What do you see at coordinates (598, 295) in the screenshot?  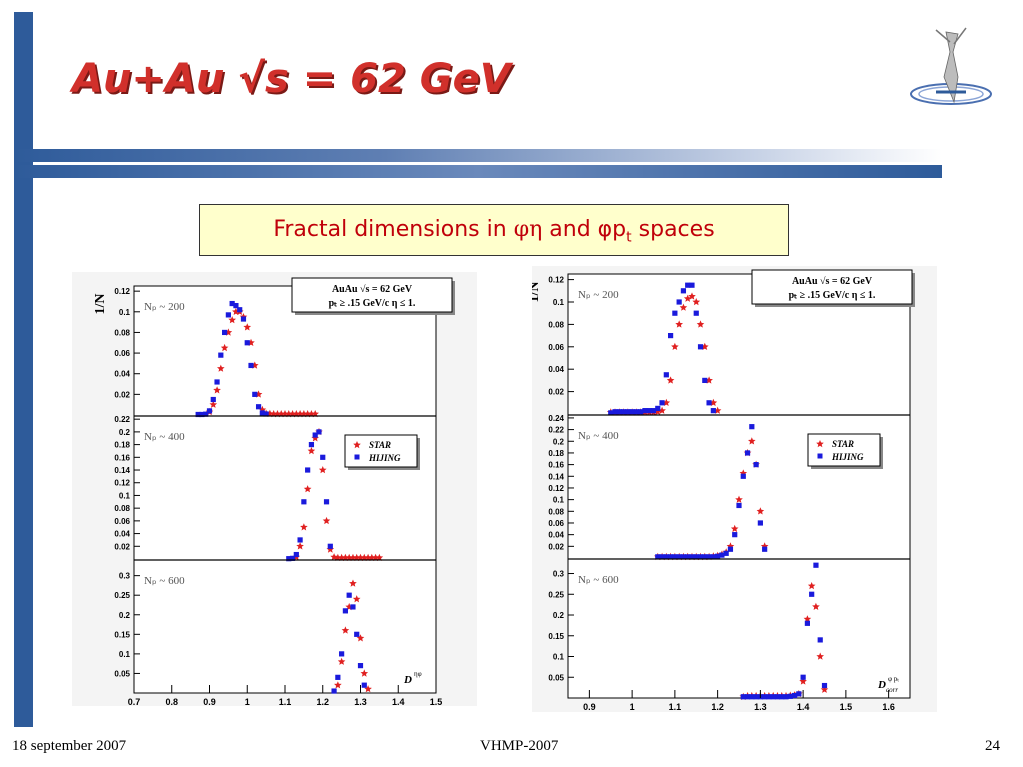 I see `panel-label: Nₚ ~ 200` at bounding box center [598, 295].